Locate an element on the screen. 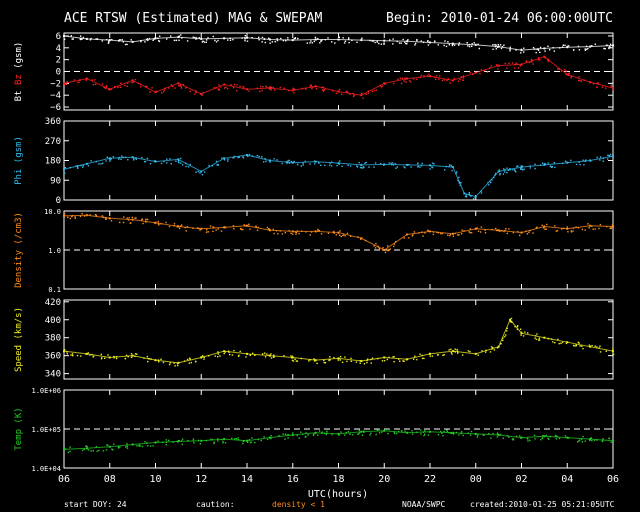 The height and width of the screenshot is (512, 640). y-tick-label-swepam-temp-2: 1.0E+06 is located at coordinates (46, 391).